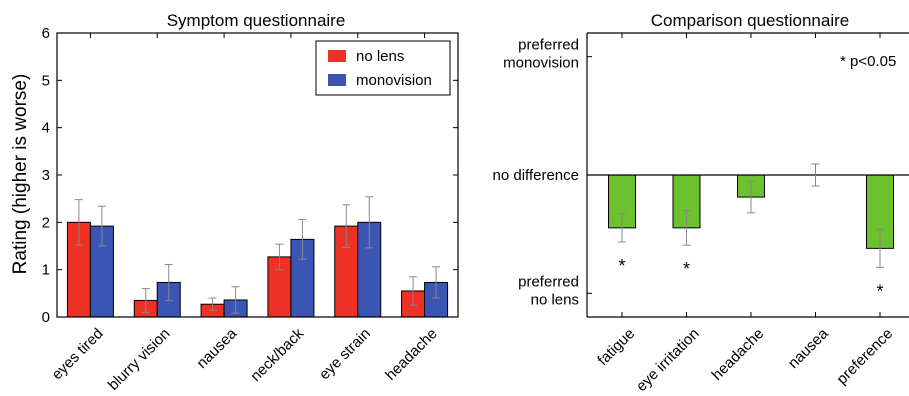 The height and width of the screenshot is (396, 909). Describe the element at coordinates (436, 282) in the screenshot. I see `error-bar-monovision-headache` at that location.